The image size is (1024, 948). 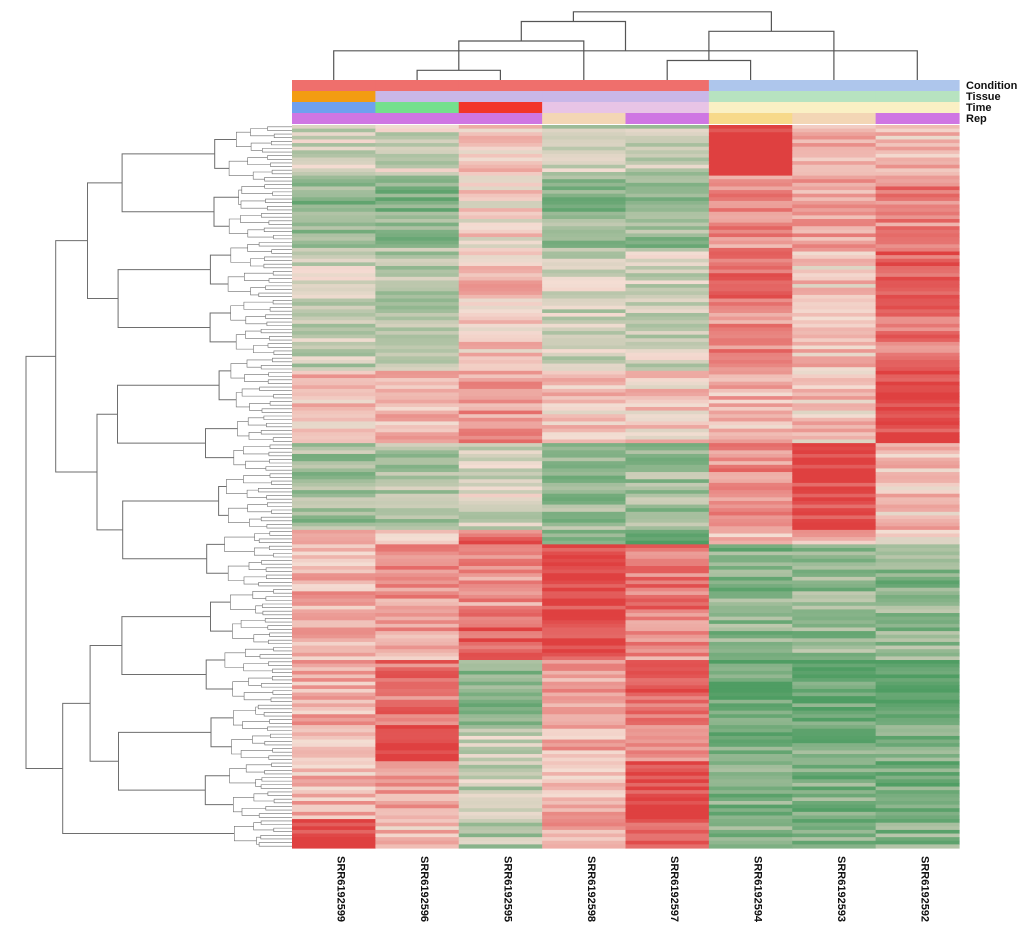 I want to click on column-dendrogram-branch, so click(x=672, y=21).